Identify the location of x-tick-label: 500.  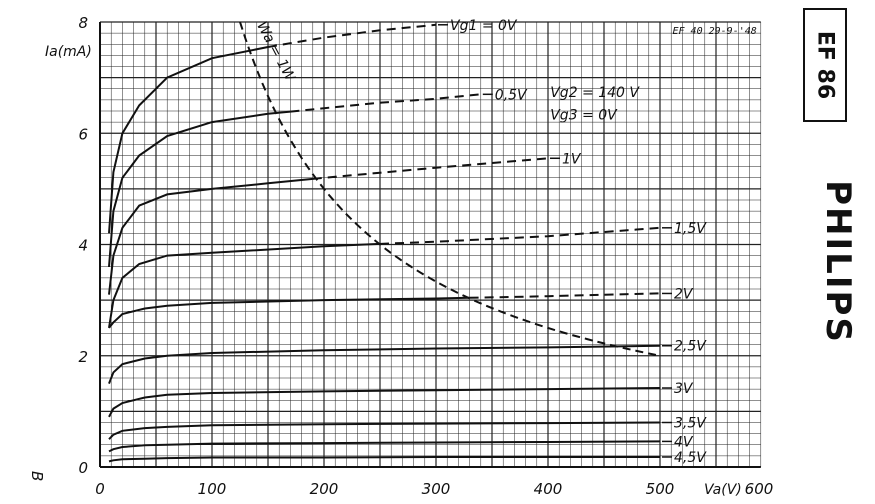
(660, 489).